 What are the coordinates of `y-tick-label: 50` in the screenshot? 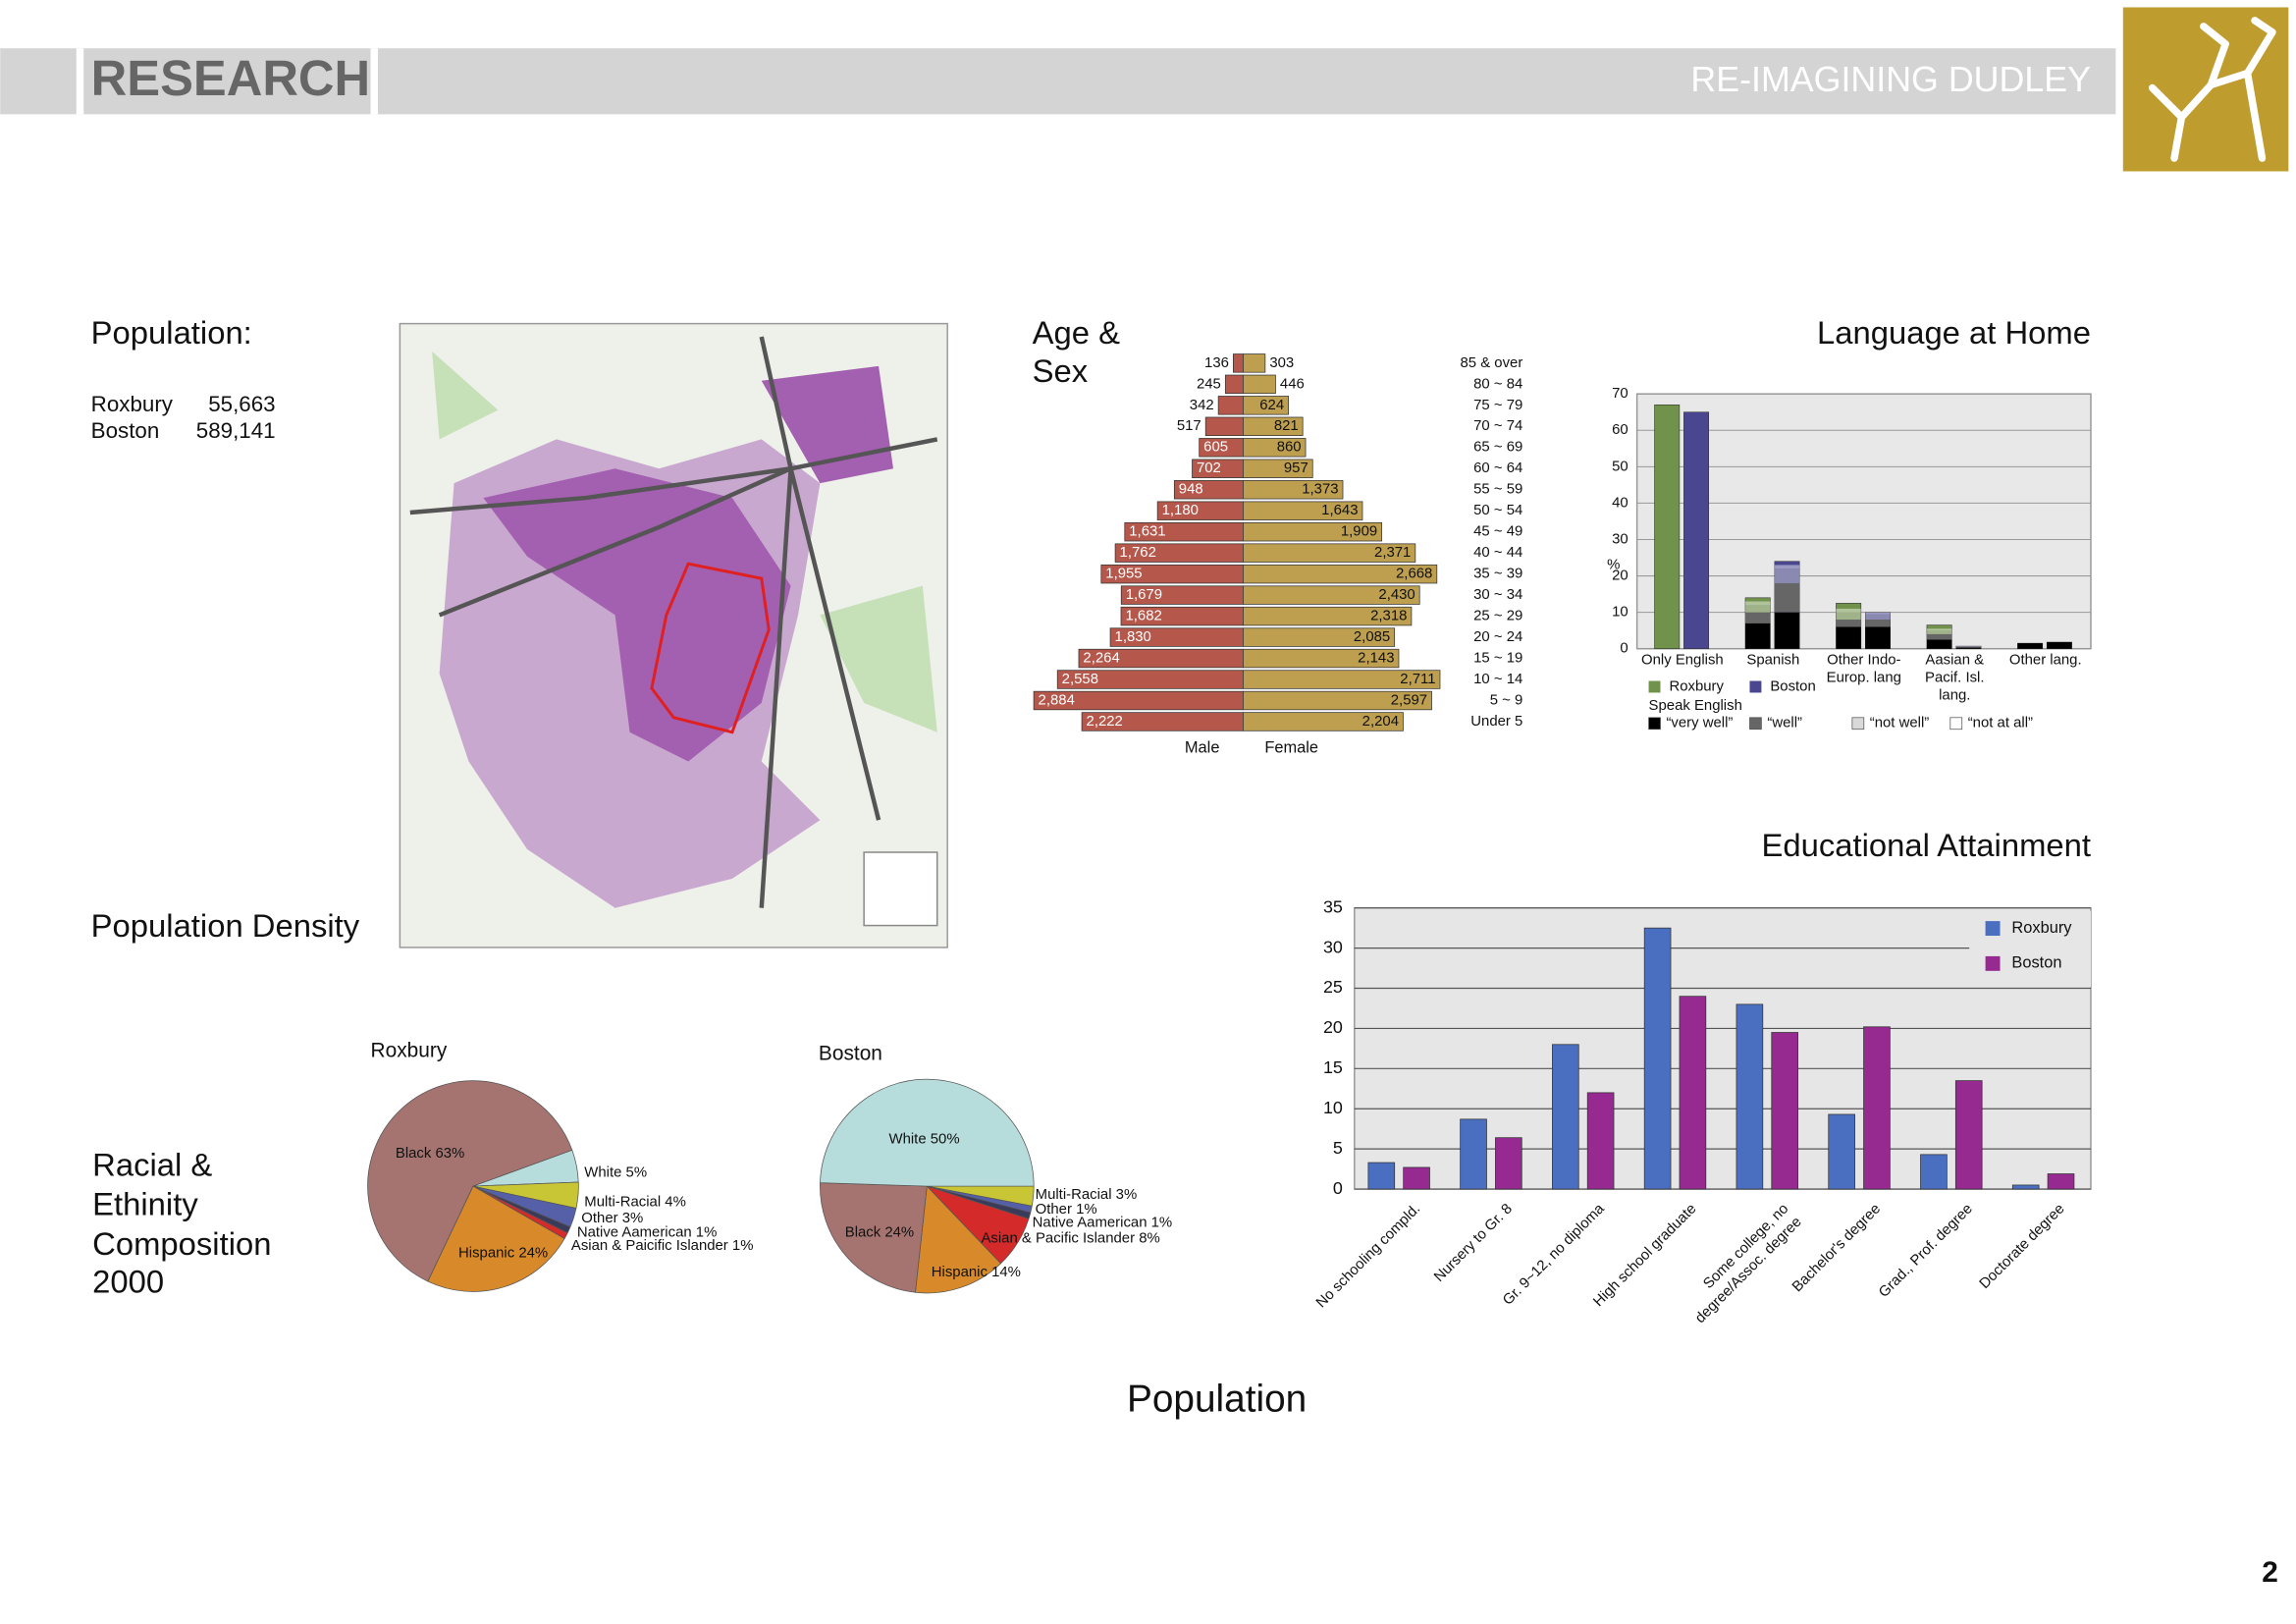 It's located at (1620, 466).